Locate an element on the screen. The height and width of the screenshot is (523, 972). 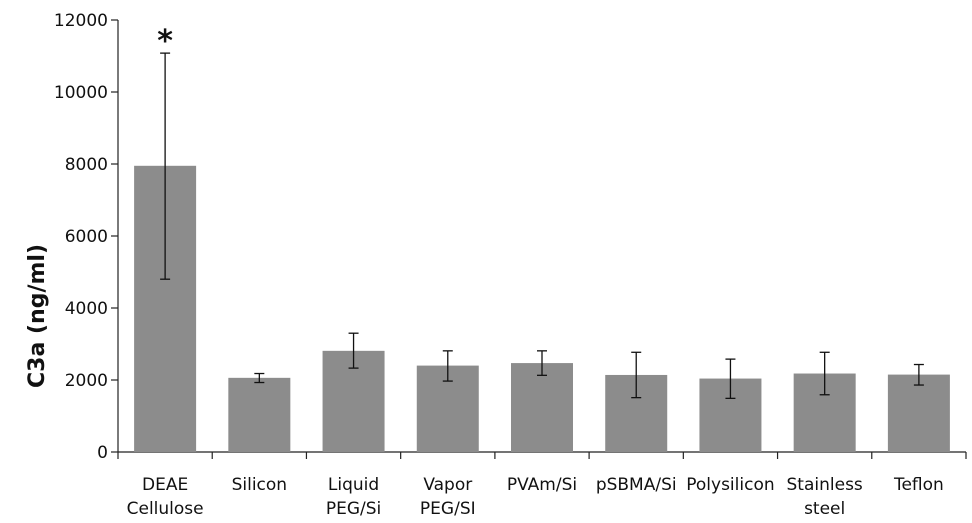
category-label-line: Cellulose is located at coordinates (165, 509).